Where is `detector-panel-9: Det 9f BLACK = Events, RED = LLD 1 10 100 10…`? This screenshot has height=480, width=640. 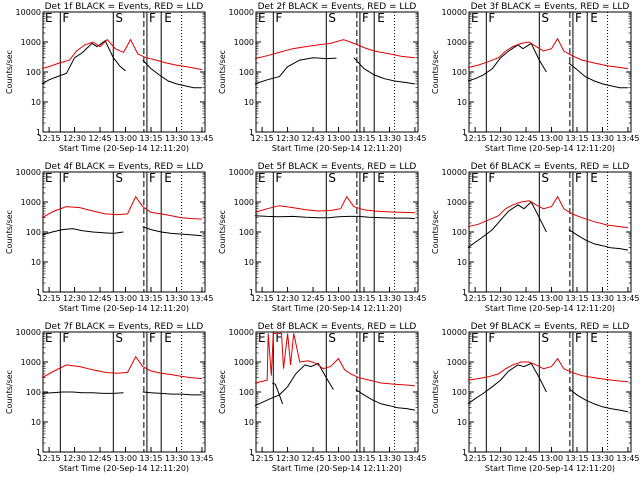 detector-panel-9: Det 9f BLACK = Events, RED = LLD 1 10 100 10… is located at coordinates (535, 397).